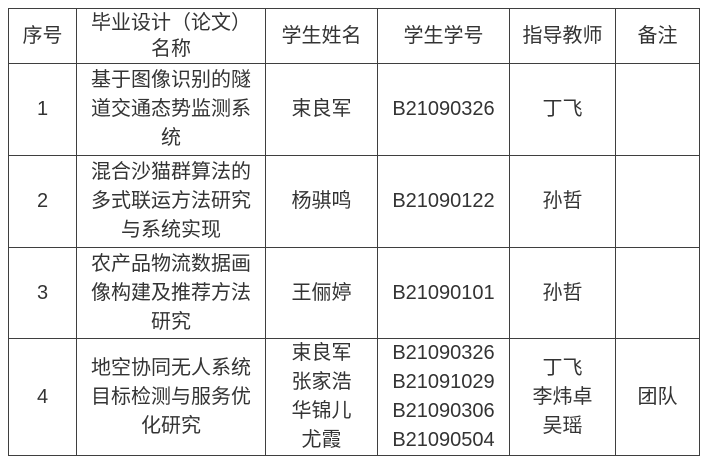  What do you see at coordinates (657, 36) in the screenshot?
I see `header-cell-remark: 备注` at bounding box center [657, 36].